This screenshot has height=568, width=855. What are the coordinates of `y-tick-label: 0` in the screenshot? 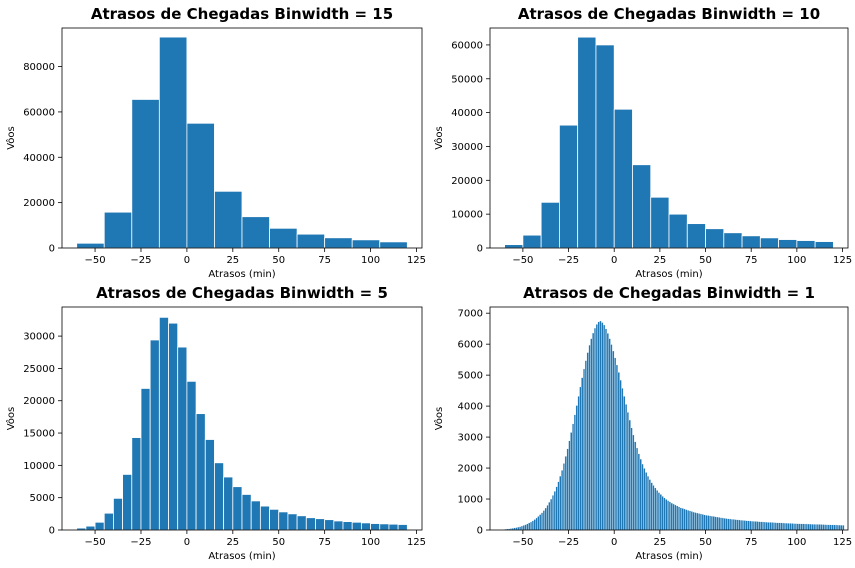 It's located at (480, 249).